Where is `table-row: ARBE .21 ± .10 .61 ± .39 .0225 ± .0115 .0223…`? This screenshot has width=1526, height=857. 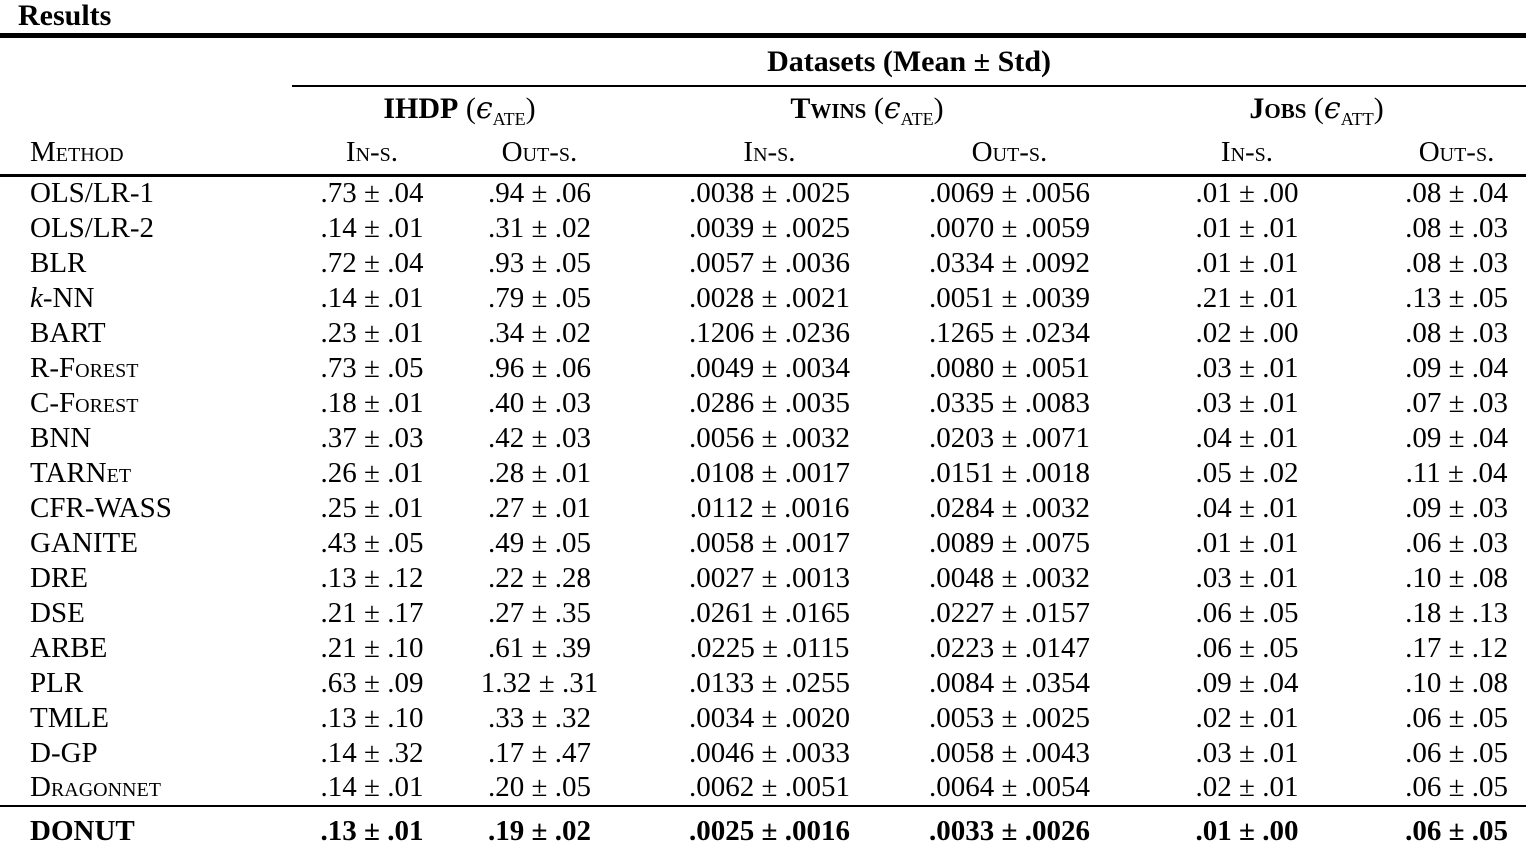 table-row: ARBE .21 ± .10 .61 ± .39 .0225 ± .0115 .0223… is located at coordinates (763, 648).